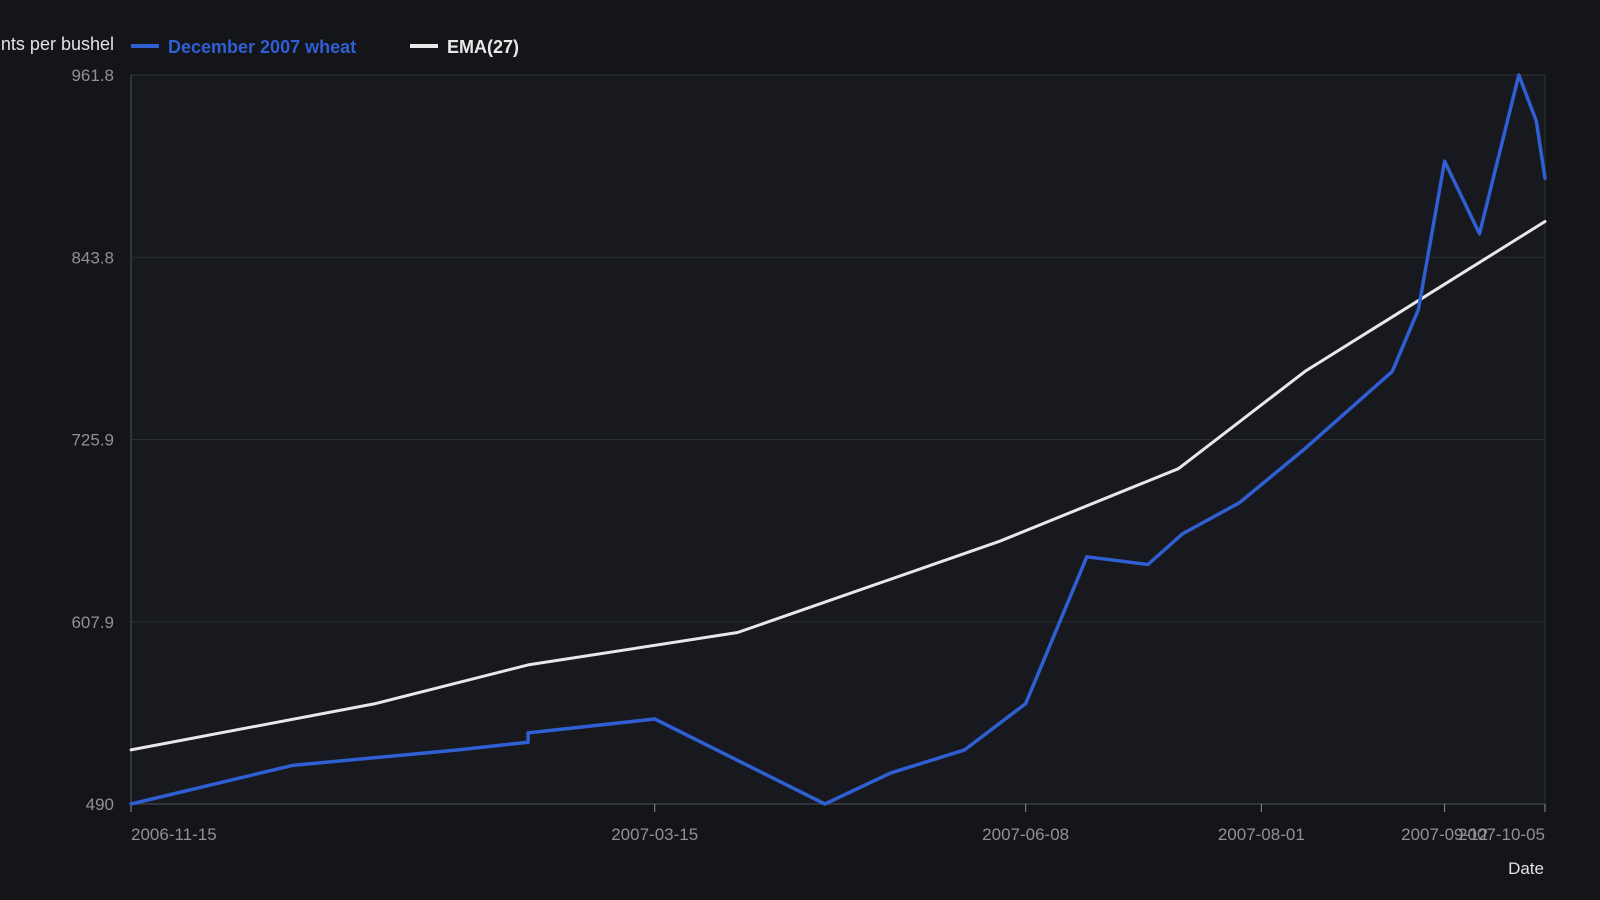  Describe the element at coordinates (1261, 834) in the screenshot. I see `x-tick-label: 2007-08-01` at that location.